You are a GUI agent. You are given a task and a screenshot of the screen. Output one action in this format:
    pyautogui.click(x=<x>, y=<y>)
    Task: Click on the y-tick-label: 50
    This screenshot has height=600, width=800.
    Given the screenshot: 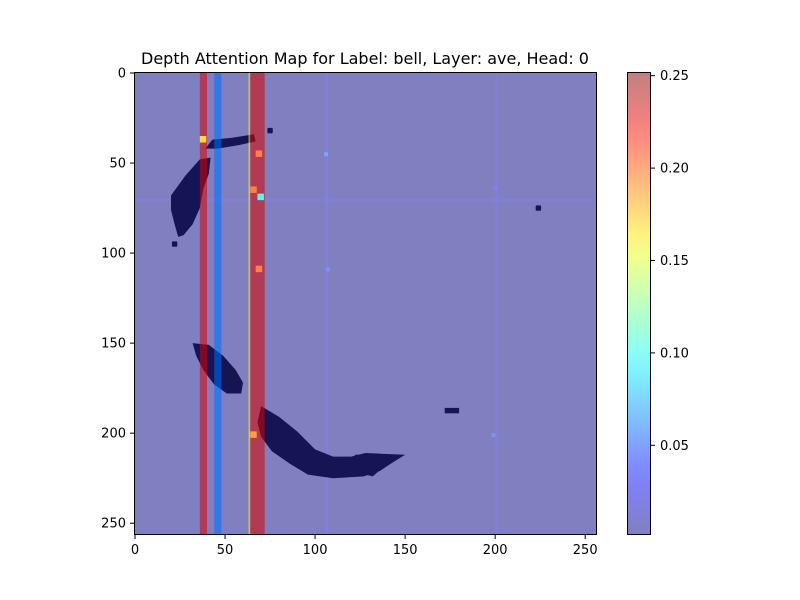 What is the action you would take?
    pyautogui.click(x=117, y=164)
    